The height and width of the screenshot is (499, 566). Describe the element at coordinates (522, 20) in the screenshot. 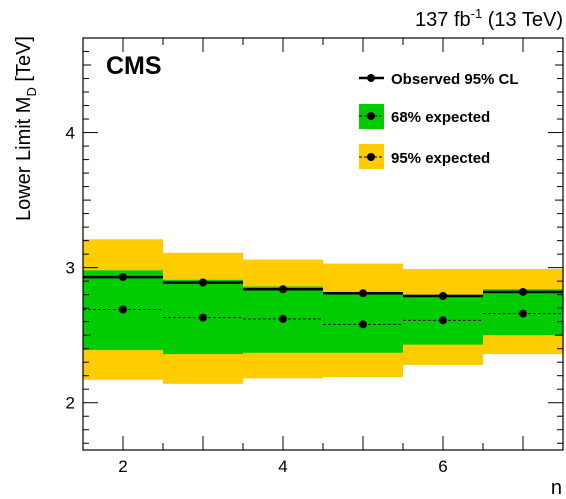

I see `lumi-energy: (13 TeV)` at that location.